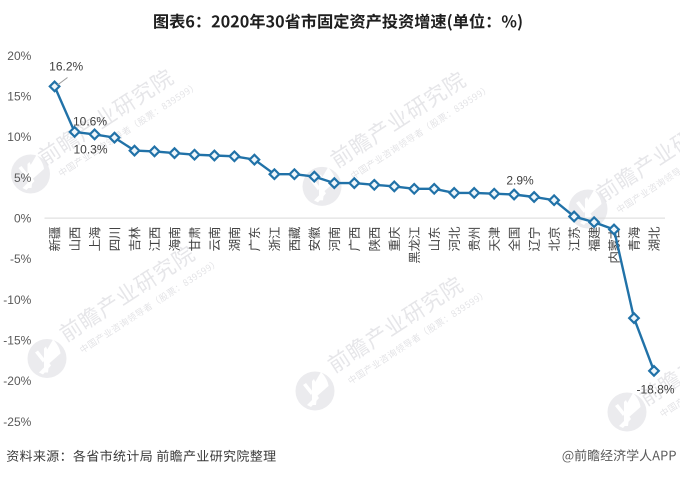 The image size is (680, 482). Describe the element at coordinates (17, 340) in the screenshot. I see `svg-text: -15%` at that location.